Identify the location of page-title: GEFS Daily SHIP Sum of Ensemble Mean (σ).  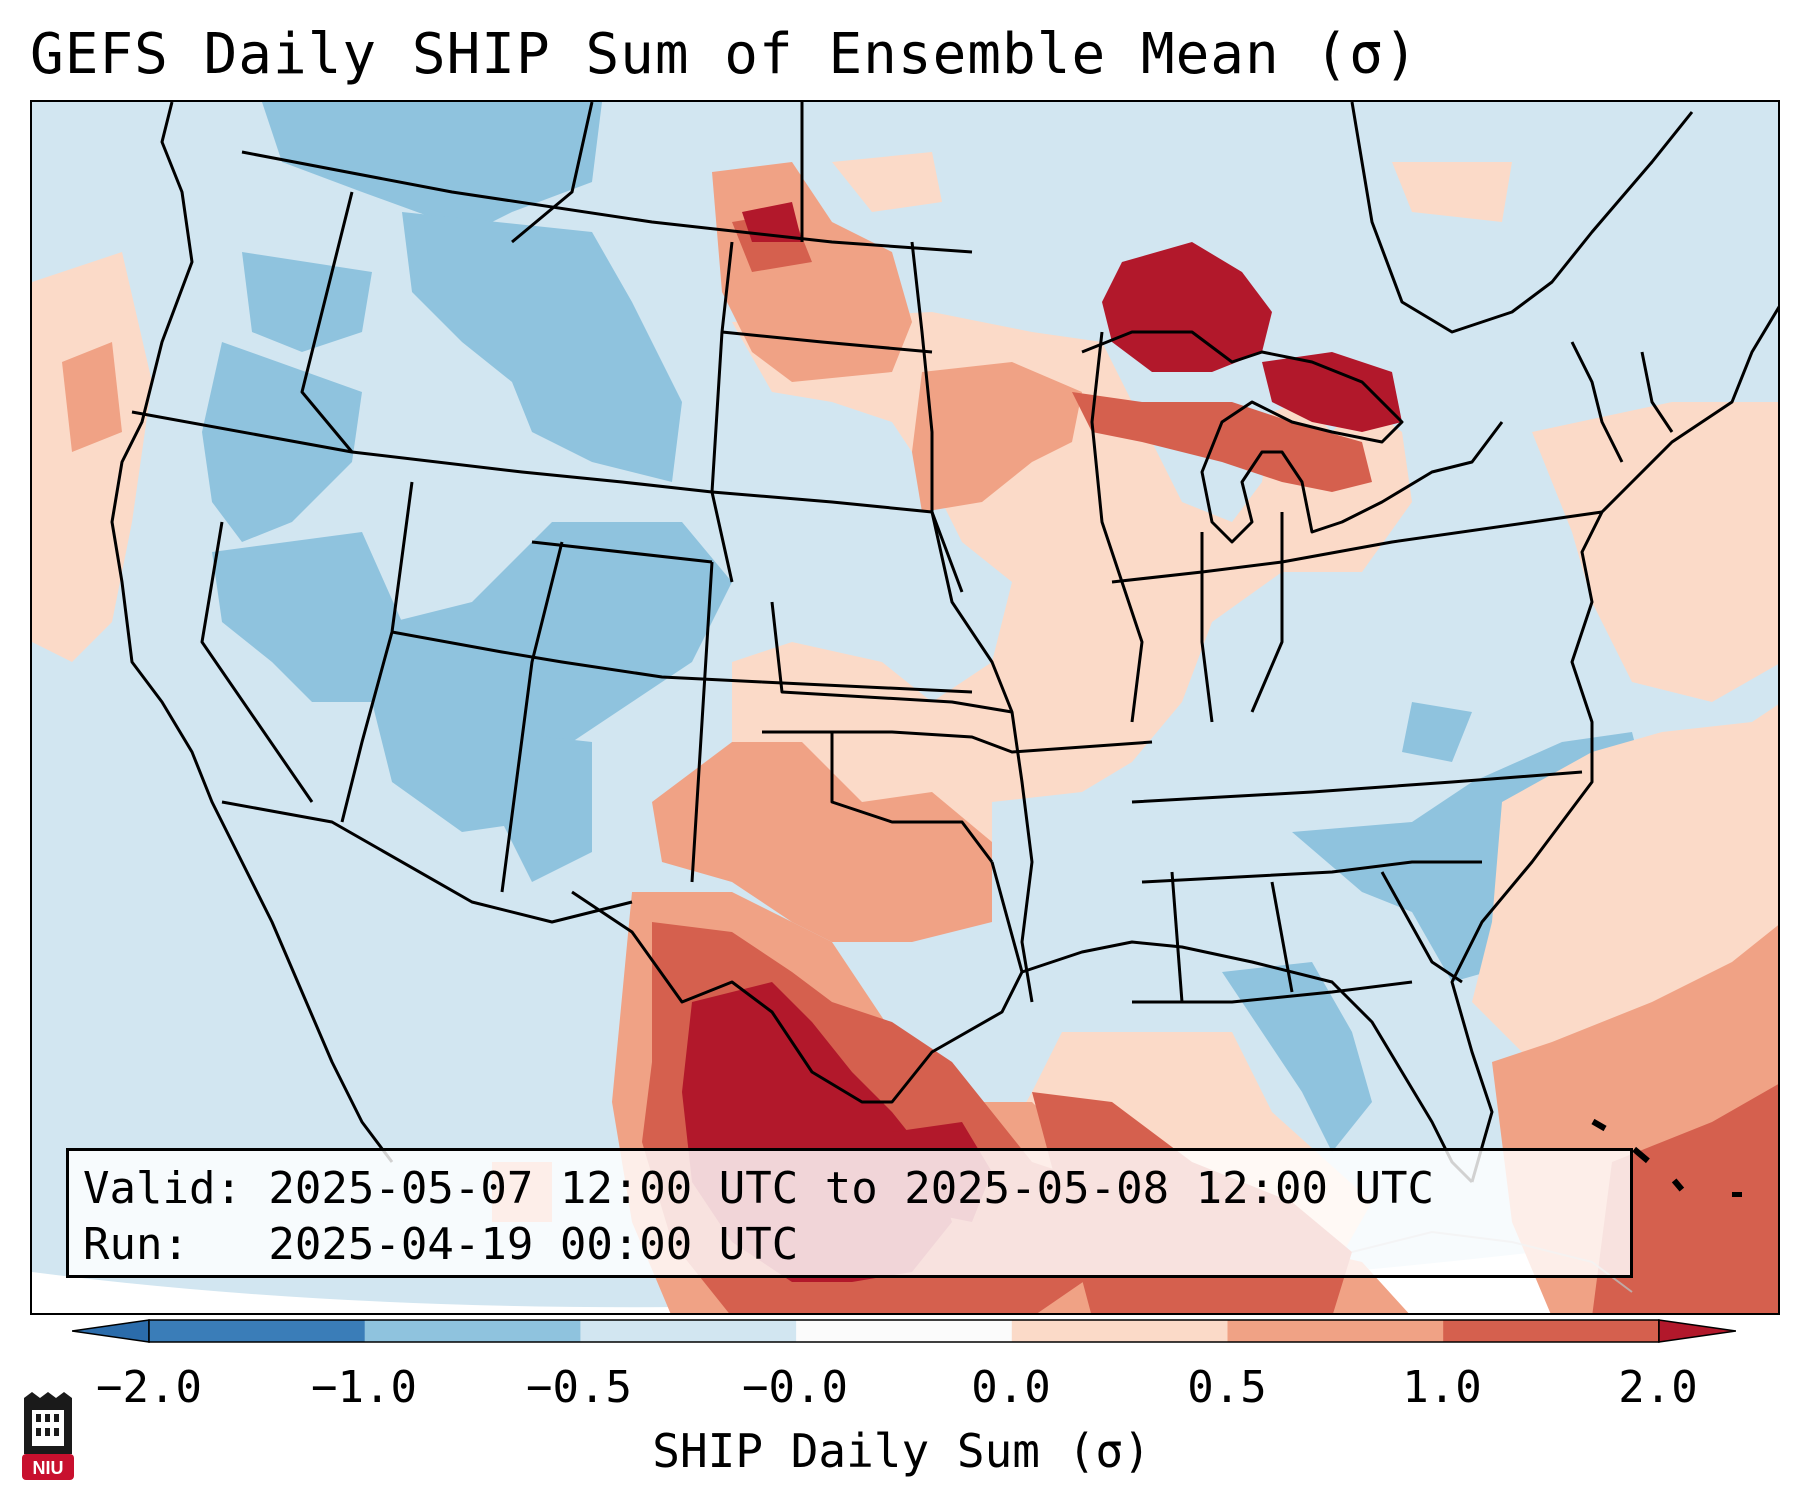
(724, 54).